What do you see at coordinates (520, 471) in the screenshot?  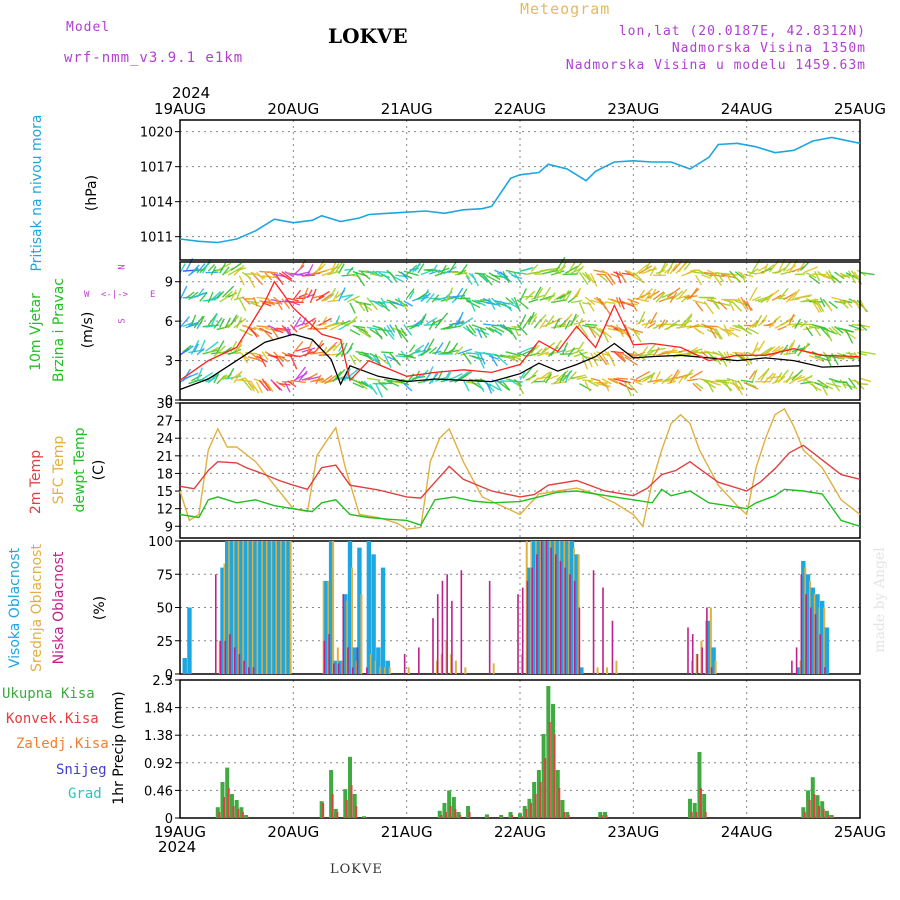 I see `temp2m-line` at bounding box center [520, 471].